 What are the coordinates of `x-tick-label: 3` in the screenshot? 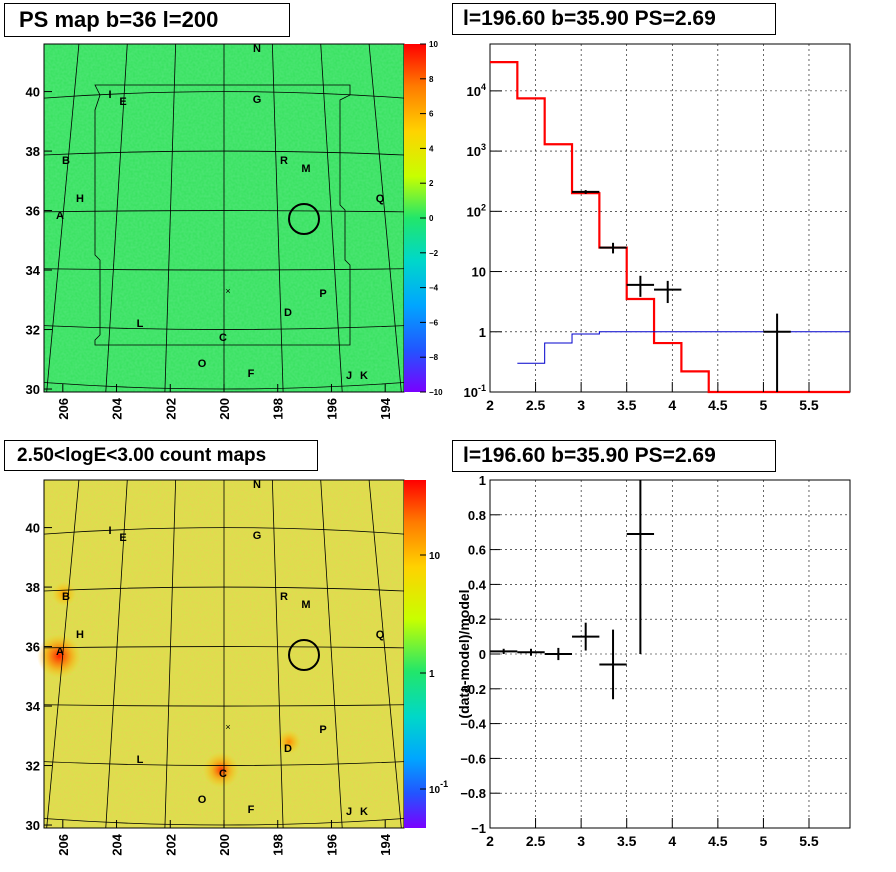 It's located at (581, 841).